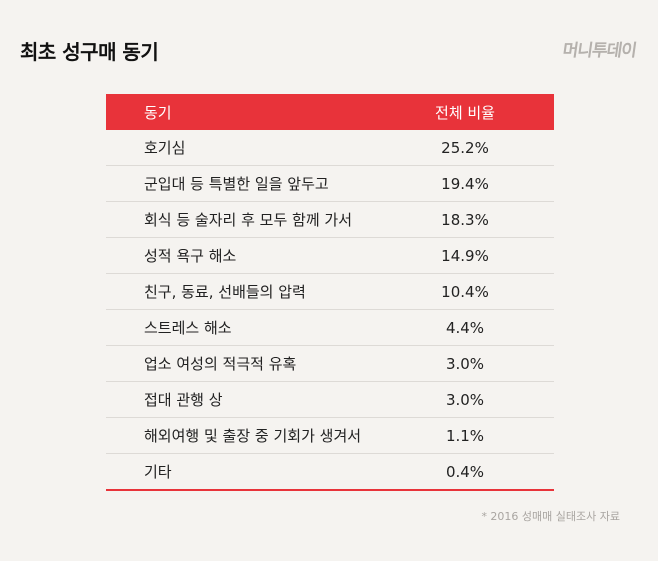 The height and width of the screenshot is (561, 658). Describe the element at coordinates (330, 184) in the screenshot. I see `table-row: 군입대 등 특별한 일을 앞두고 19.4%` at that location.